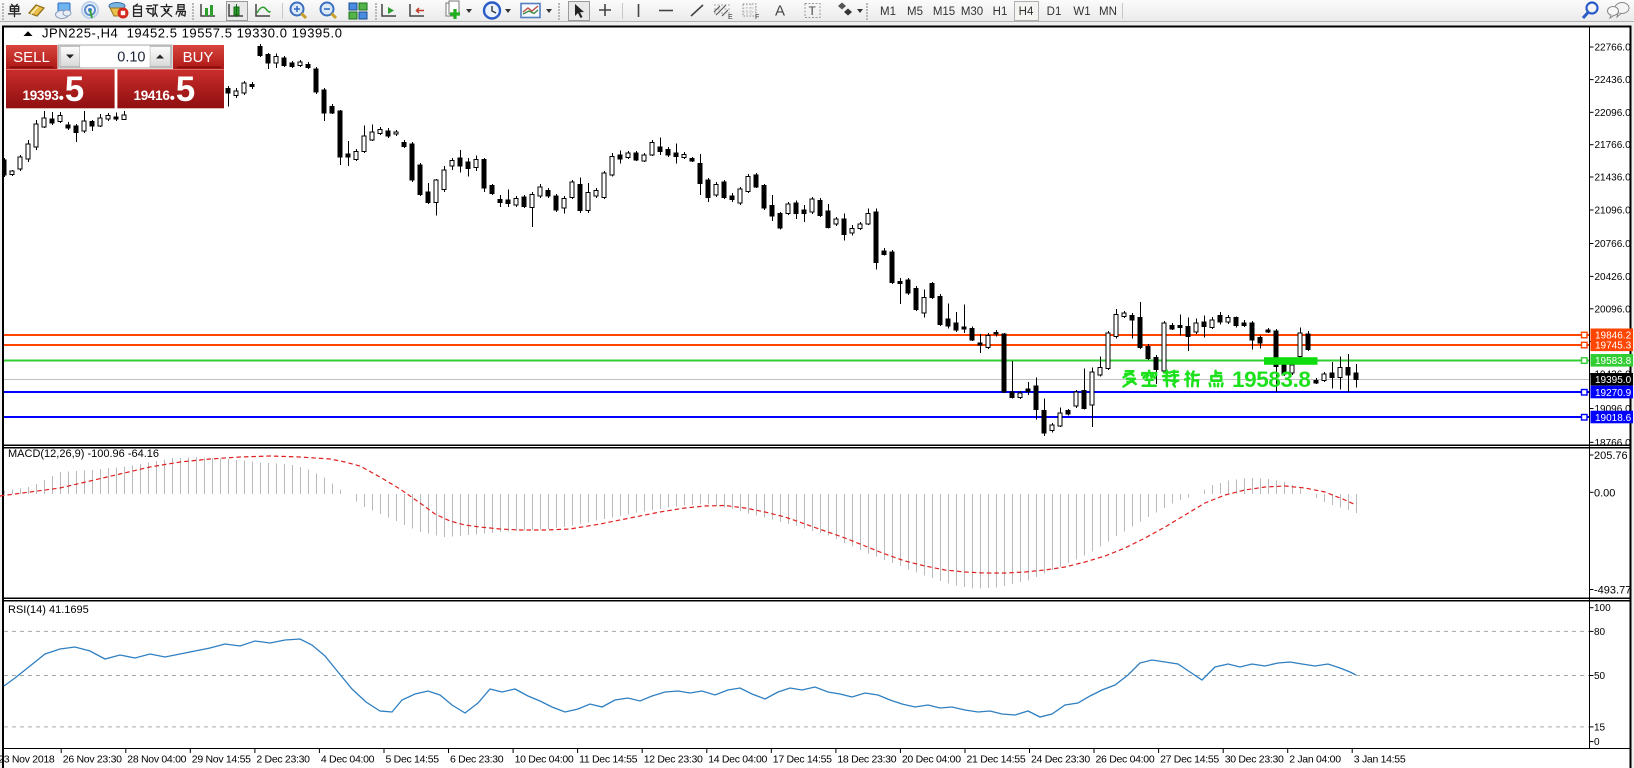  What do you see at coordinates (1613, 244) in the screenshot?
I see `svg-text: 20766.0` at bounding box center [1613, 244].